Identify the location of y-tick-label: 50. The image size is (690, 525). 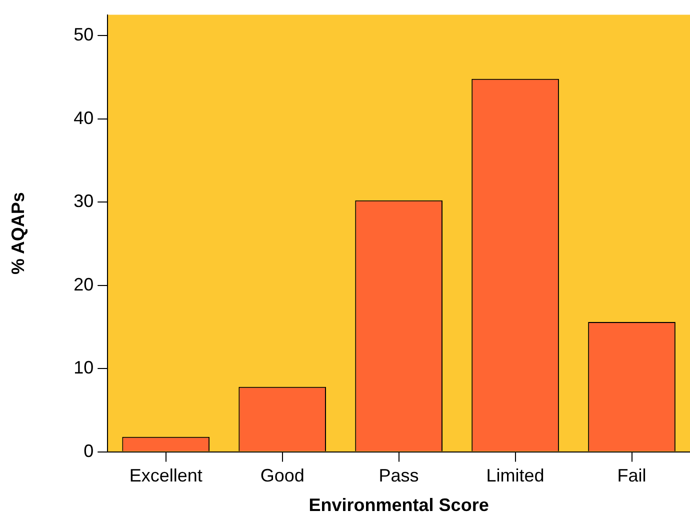
(84, 34).